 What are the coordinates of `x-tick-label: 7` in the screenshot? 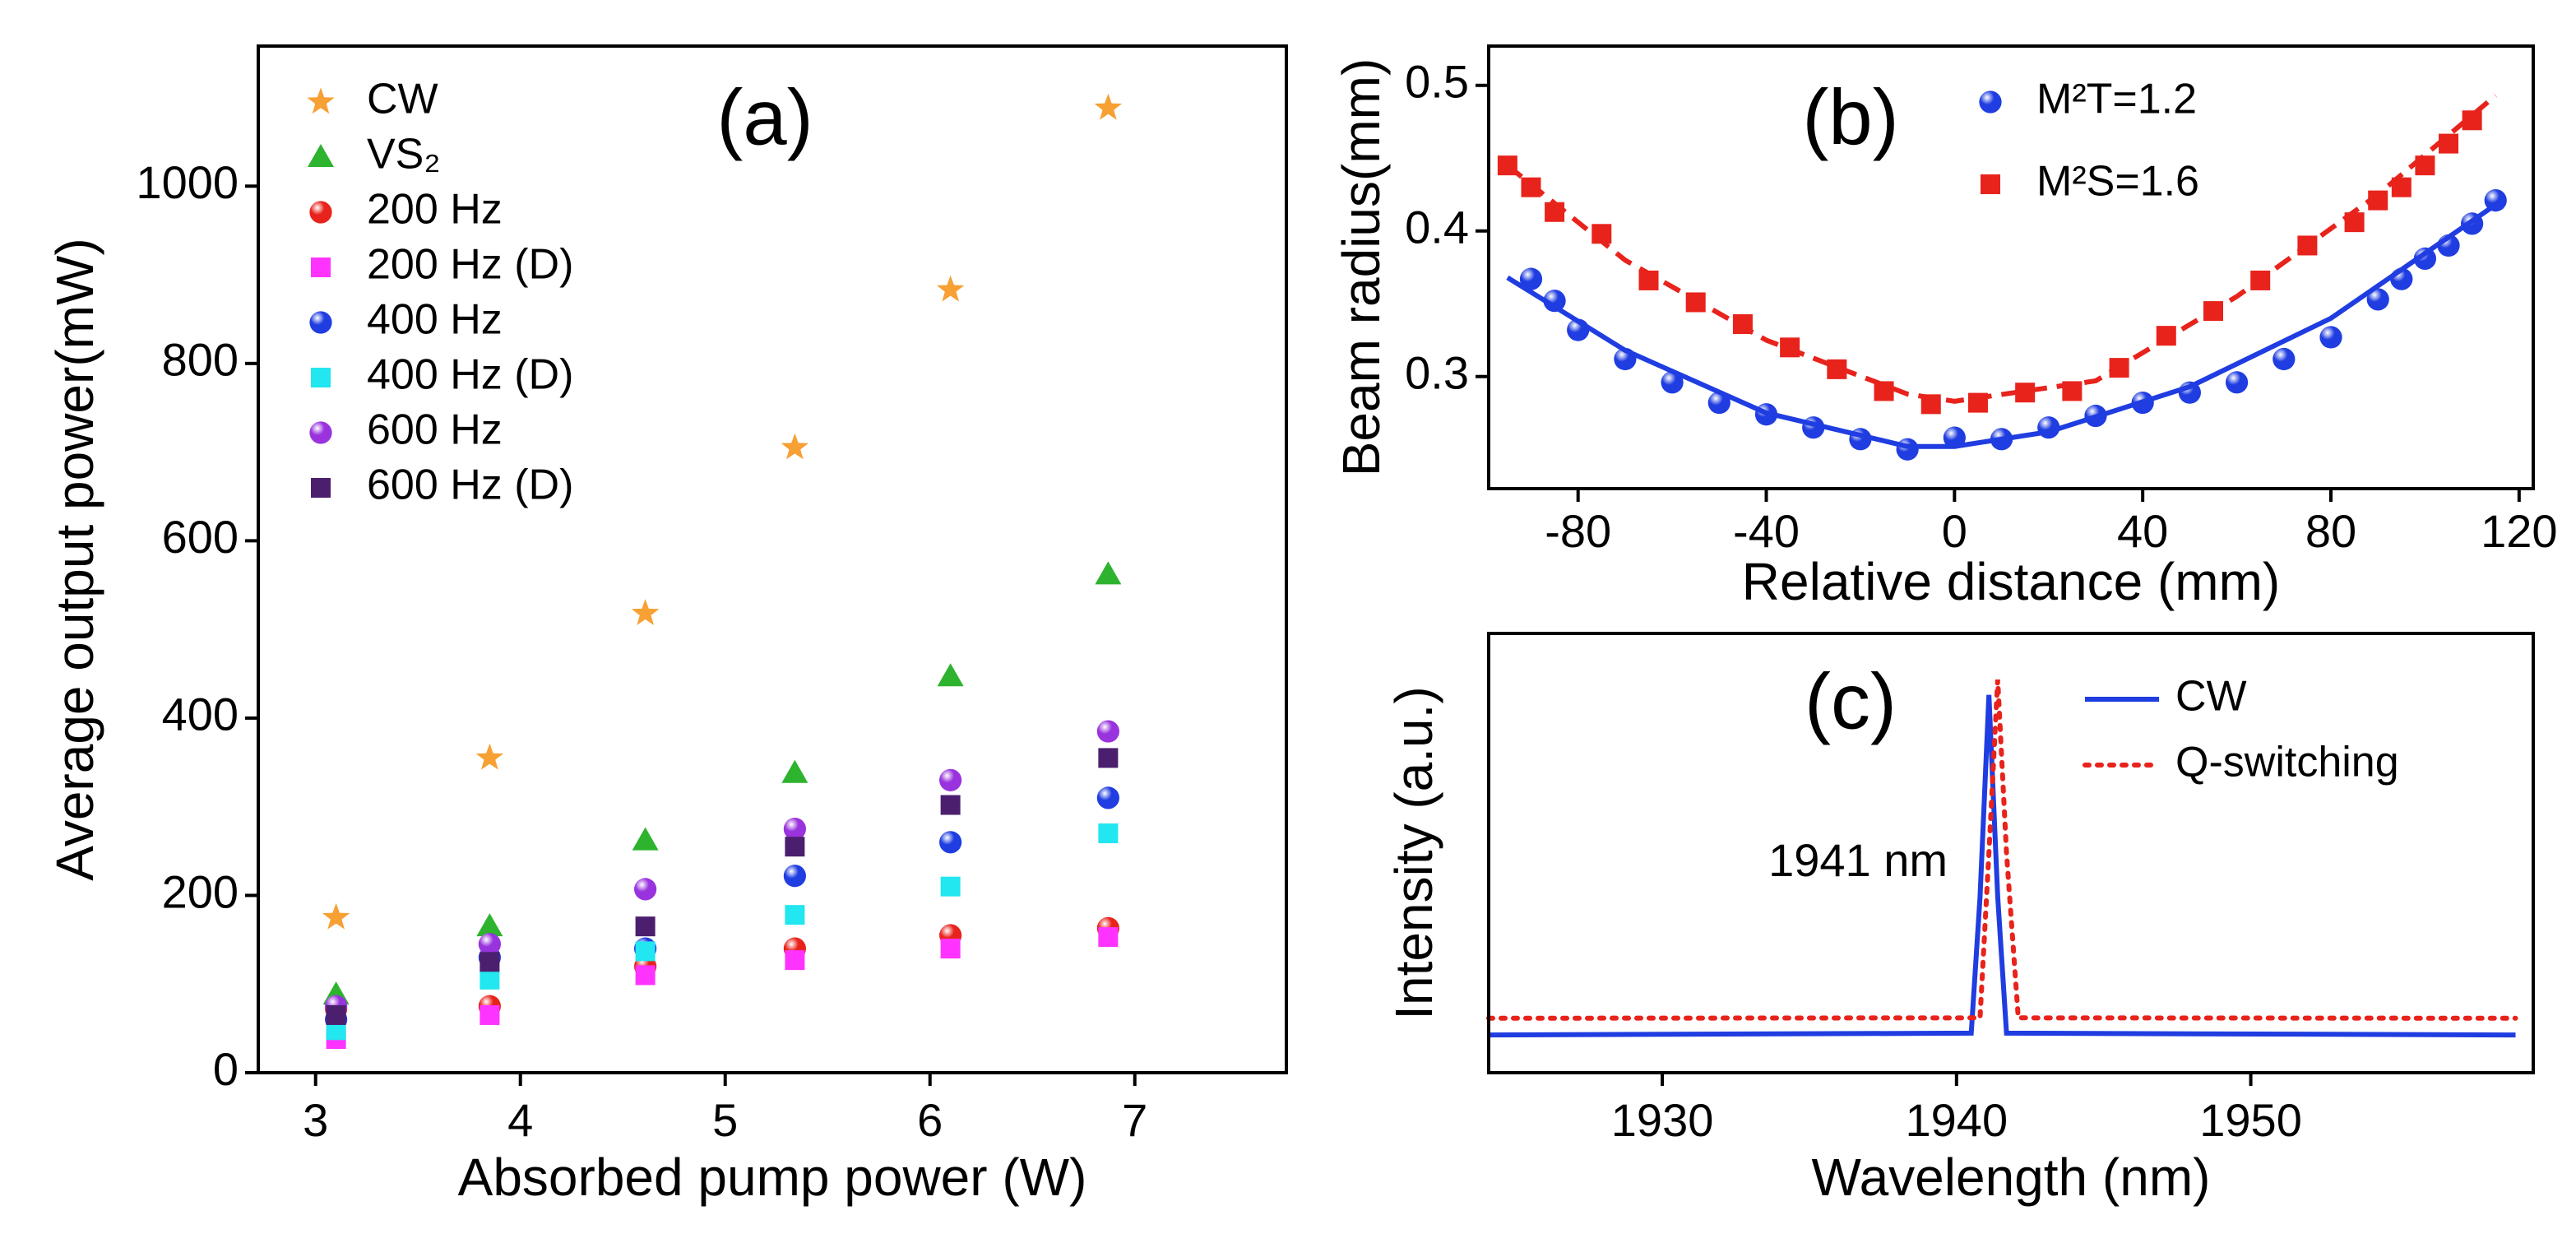 It's located at (1134, 1120).